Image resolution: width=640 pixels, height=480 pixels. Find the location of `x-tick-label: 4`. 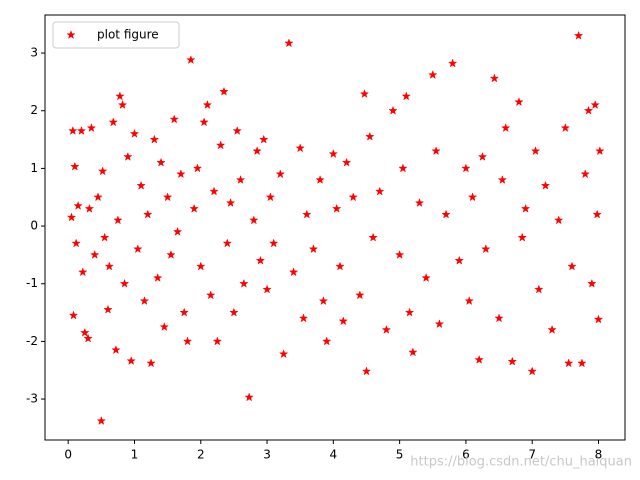

x-tick-label: 4 is located at coordinates (334, 455).